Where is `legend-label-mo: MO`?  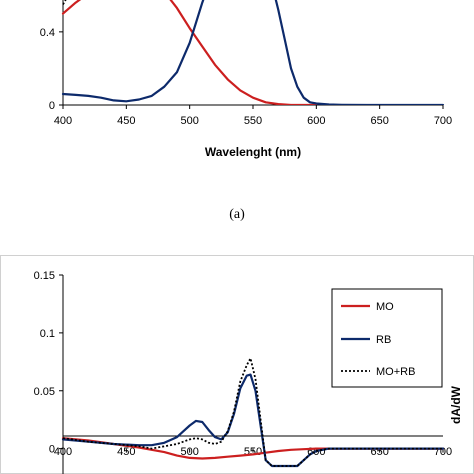
legend-label-mo: MO is located at coordinates (385, 307).